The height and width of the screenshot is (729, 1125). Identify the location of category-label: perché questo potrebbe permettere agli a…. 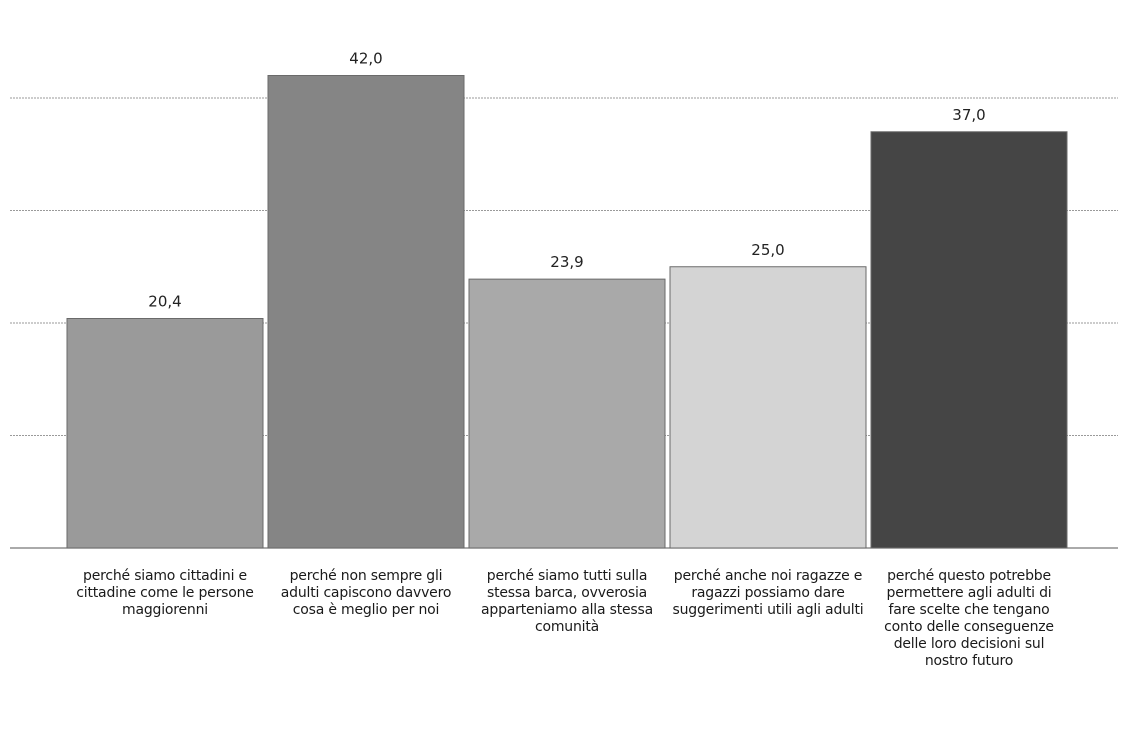
(969, 618).